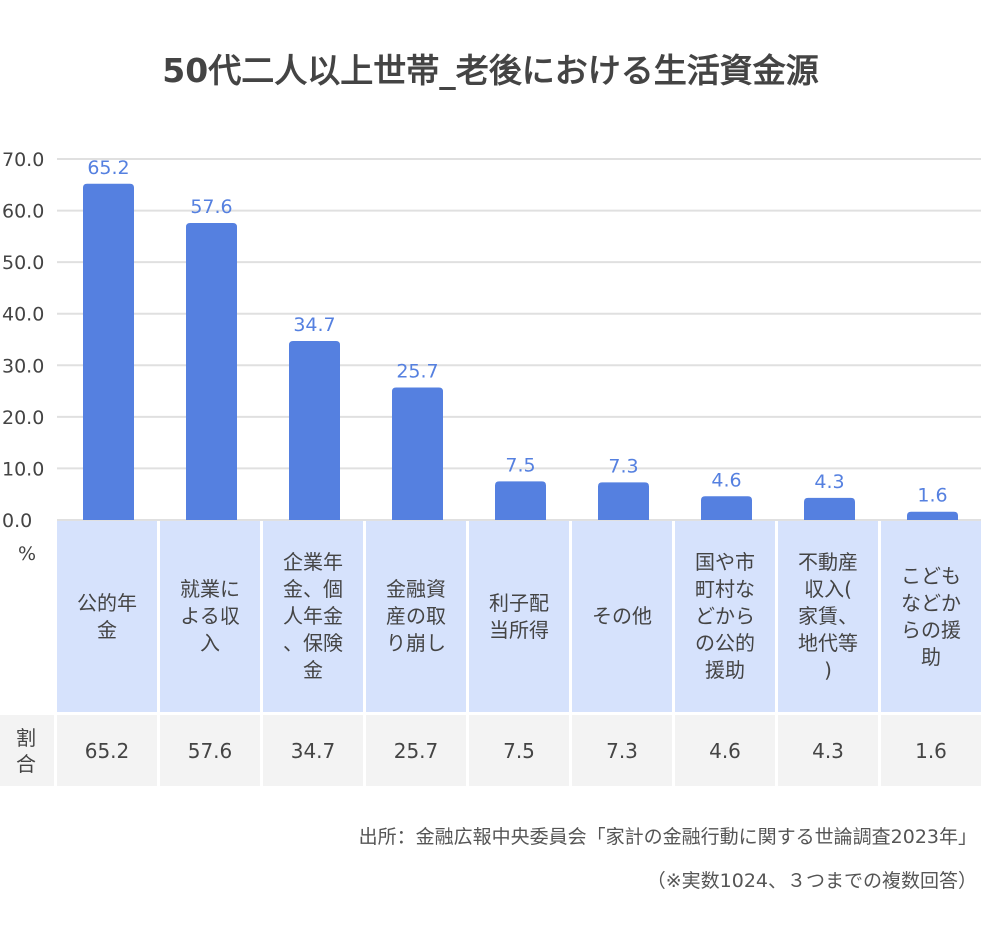 The height and width of the screenshot is (931, 981). What do you see at coordinates (23, 469) in the screenshot?
I see `y-tick-label: 10.0` at bounding box center [23, 469].